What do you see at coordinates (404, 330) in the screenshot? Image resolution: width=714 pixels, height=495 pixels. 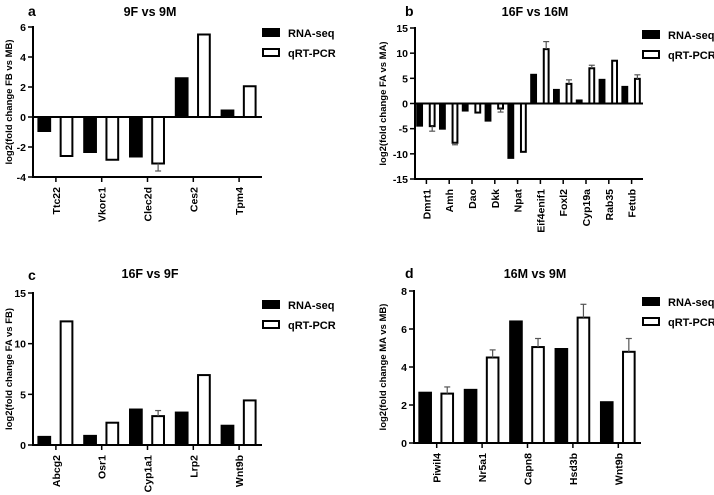 I see `y-tick-label: 6` at bounding box center [404, 330].